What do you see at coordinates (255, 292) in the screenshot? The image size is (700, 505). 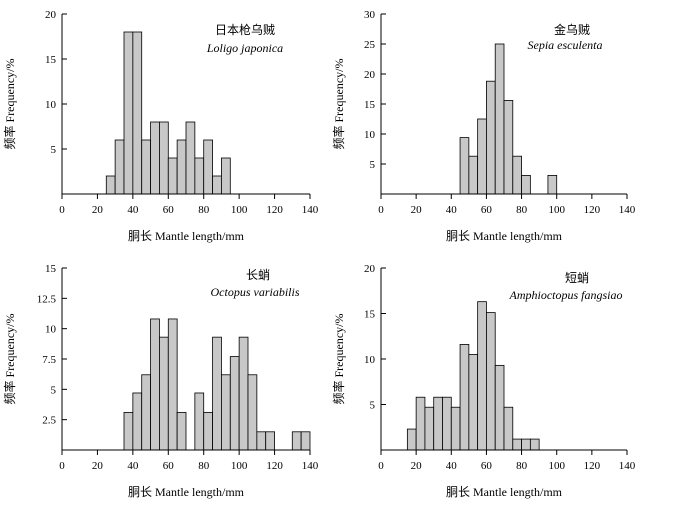 I see `panel-title-latin: Octopus variabilis` at bounding box center [255, 292].